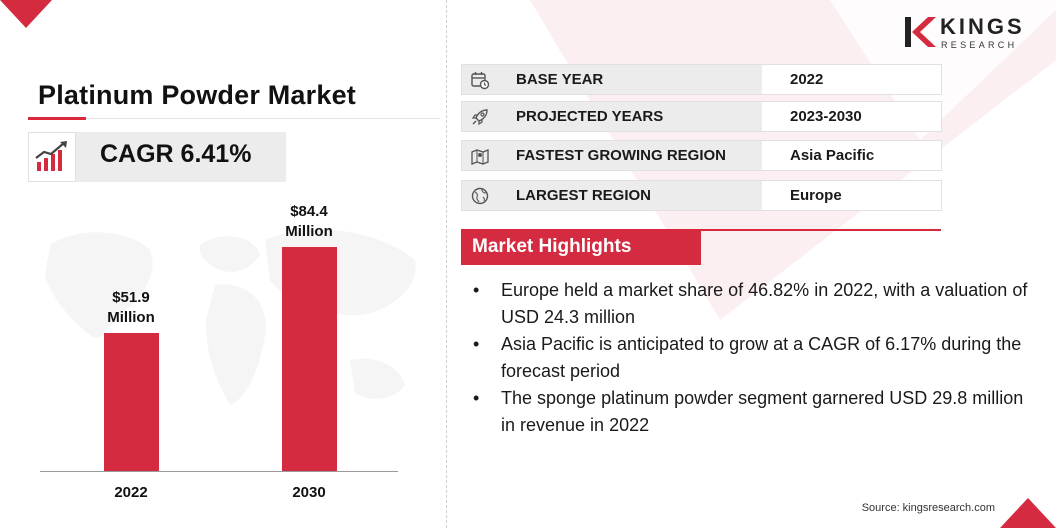  What do you see at coordinates (590, 116) in the screenshot?
I see `info-label: PROJECTED YEARS` at bounding box center [590, 116].